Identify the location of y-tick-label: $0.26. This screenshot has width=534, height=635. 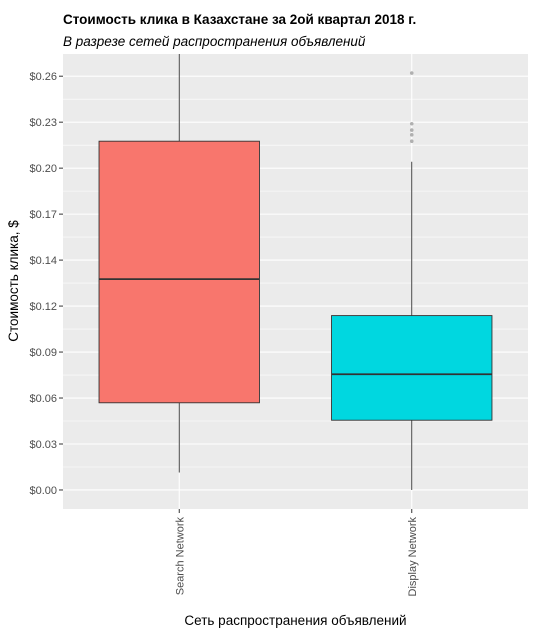
(43, 77).